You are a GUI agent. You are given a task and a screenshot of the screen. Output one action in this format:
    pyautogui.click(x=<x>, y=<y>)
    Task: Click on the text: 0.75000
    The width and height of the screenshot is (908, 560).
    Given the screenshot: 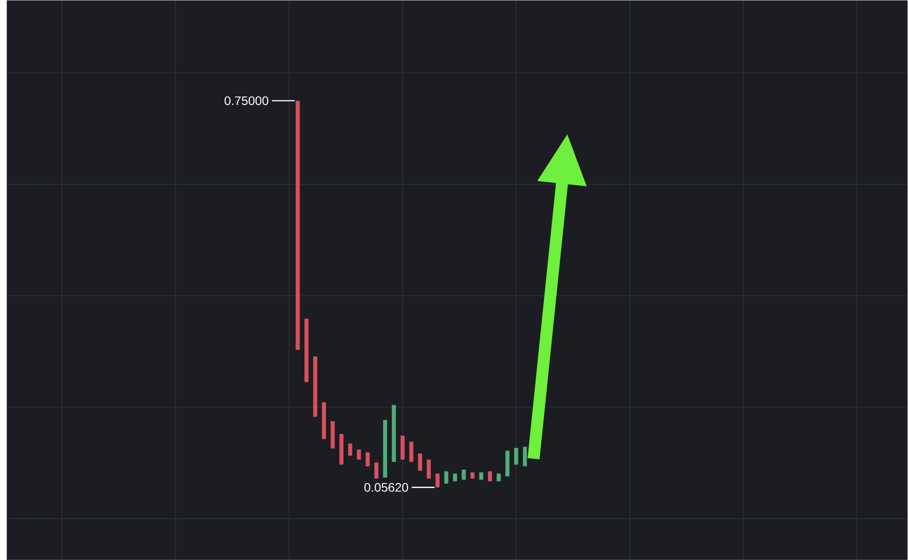 What is the action you would take?
    pyautogui.click(x=246, y=100)
    